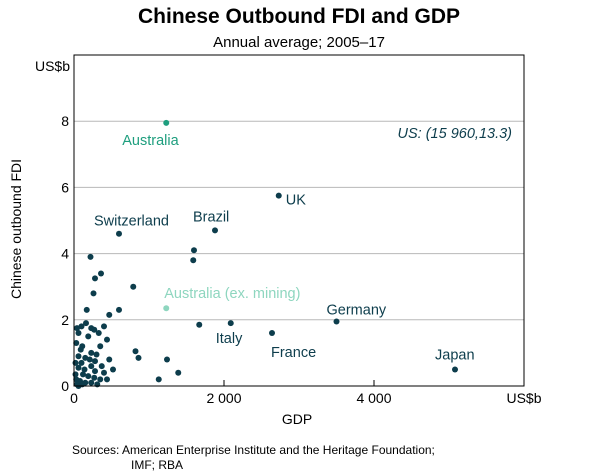 The image size is (598, 475). What do you see at coordinates (297, 419) in the screenshot?
I see `x-axis-label: GDP` at bounding box center [297, 419].